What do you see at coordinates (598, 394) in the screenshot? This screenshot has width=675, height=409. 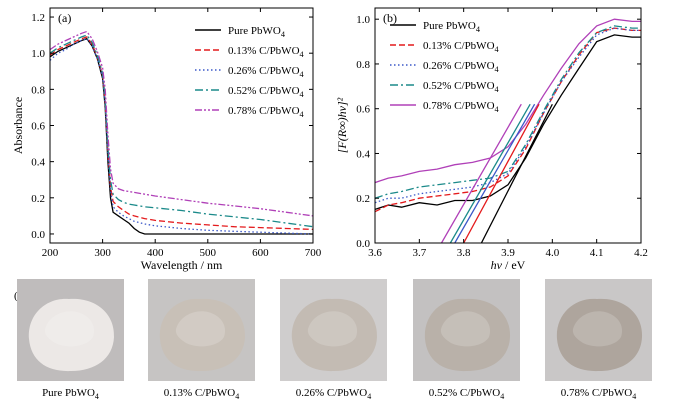 I see `sample-caption-4: 0.78% C/PbWO4` at bounding box center [598, 394].